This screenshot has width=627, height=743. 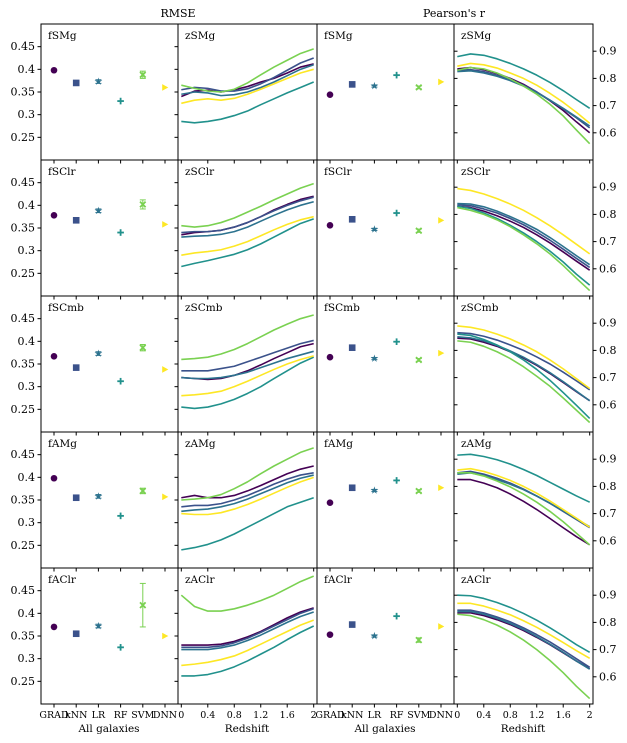 I want to click on ytick-label: 0.6, so click(x=608, y=540).